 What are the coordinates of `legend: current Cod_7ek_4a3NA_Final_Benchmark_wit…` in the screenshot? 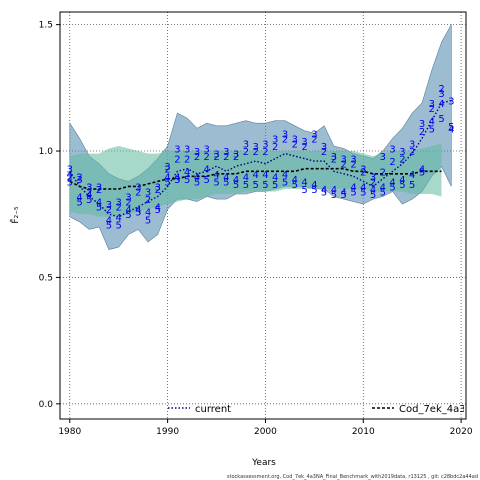 It's located at (316, 409).